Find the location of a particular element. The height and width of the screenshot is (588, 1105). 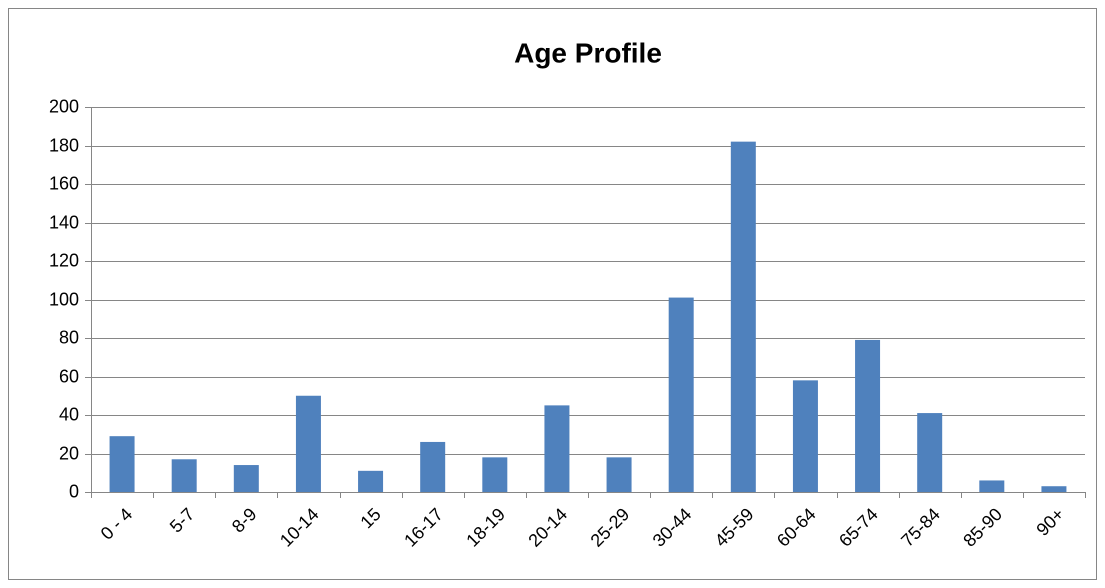

y-tick-label: 40 is located at coordinates (69, 414).